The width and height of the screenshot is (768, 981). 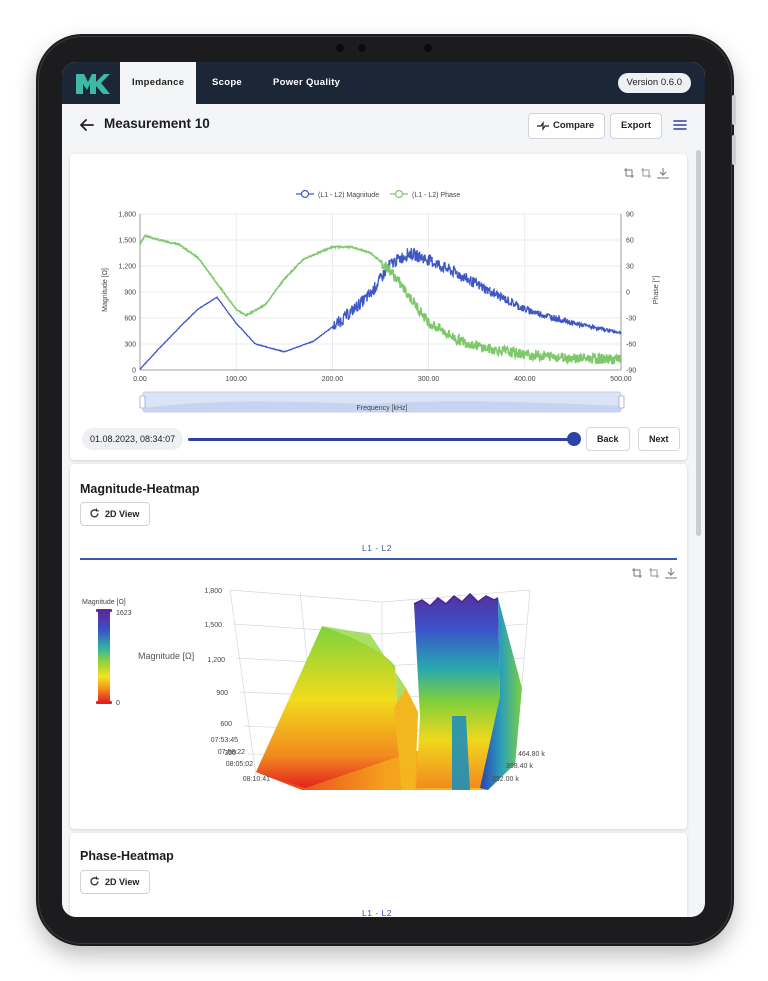 I want to click on colorbar-min: 0, so click(x=118, y=703).